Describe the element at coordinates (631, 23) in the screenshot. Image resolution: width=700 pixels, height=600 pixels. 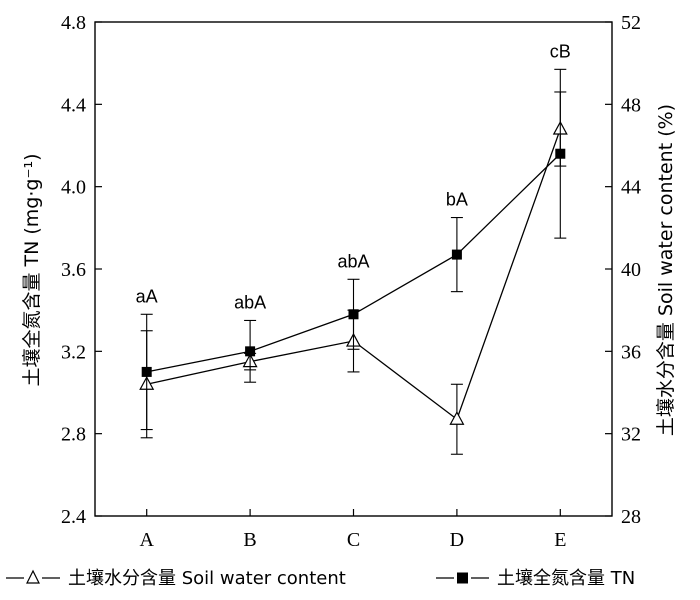
I see `y-right-tick-label: 52` at that location.